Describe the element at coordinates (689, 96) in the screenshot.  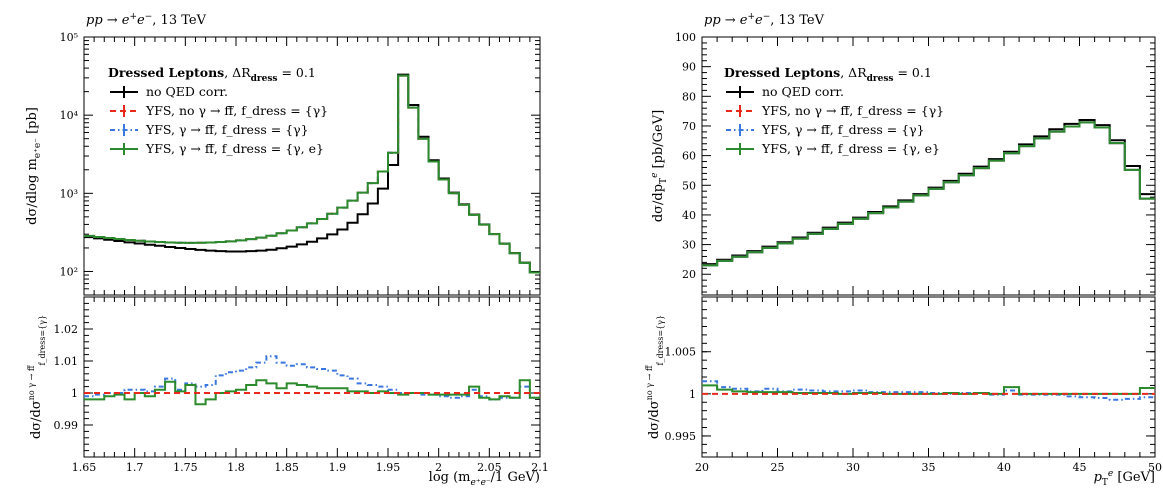
I see `right-main-ytick-label: 80` at that location.